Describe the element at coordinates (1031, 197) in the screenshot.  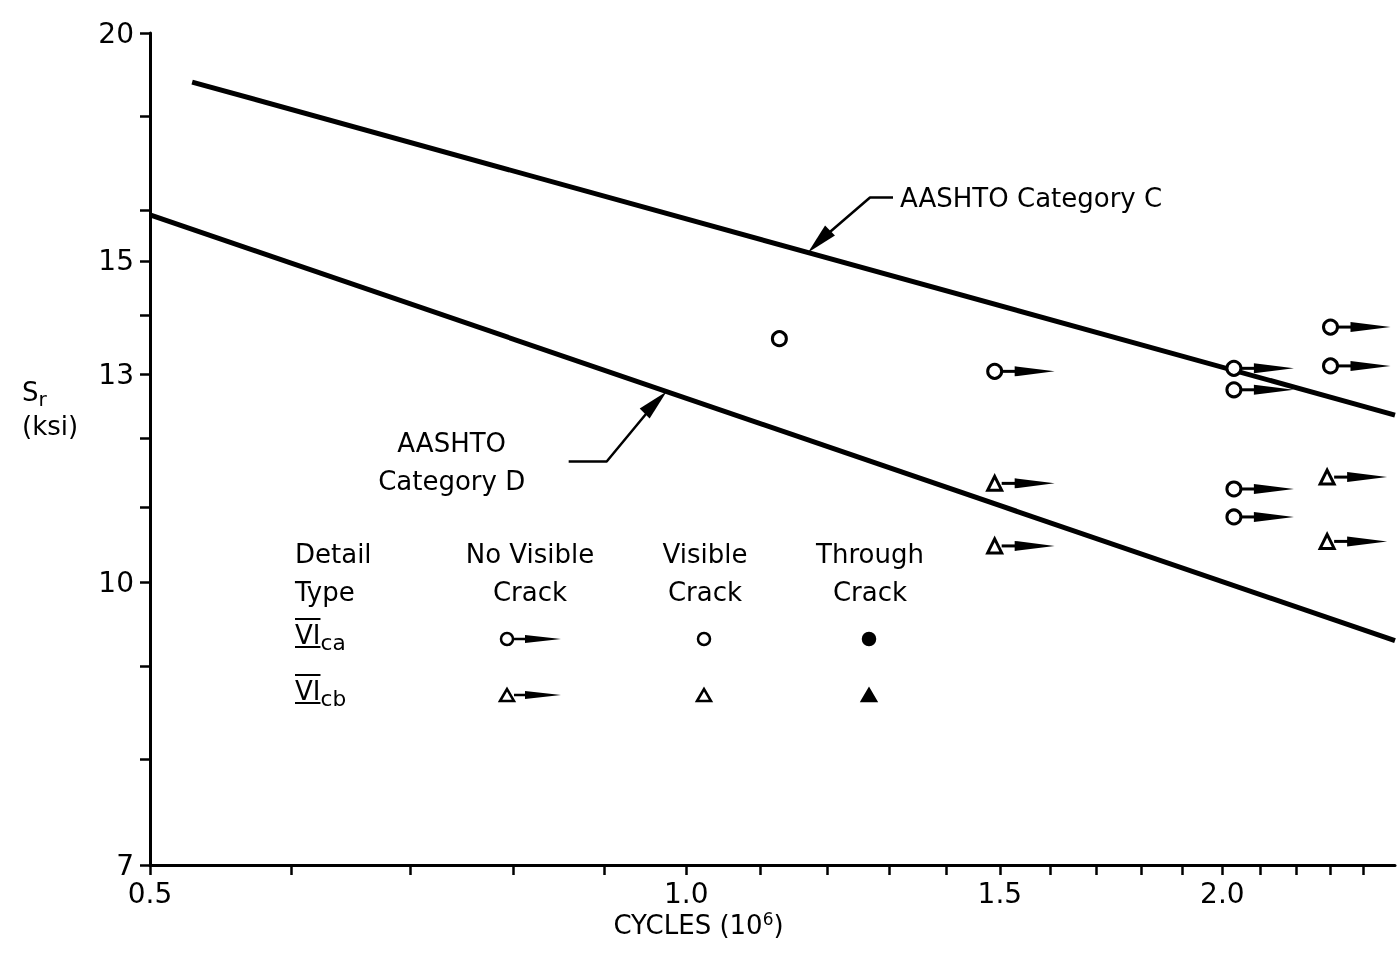
I see `text: AASHTO Category C` at that location.